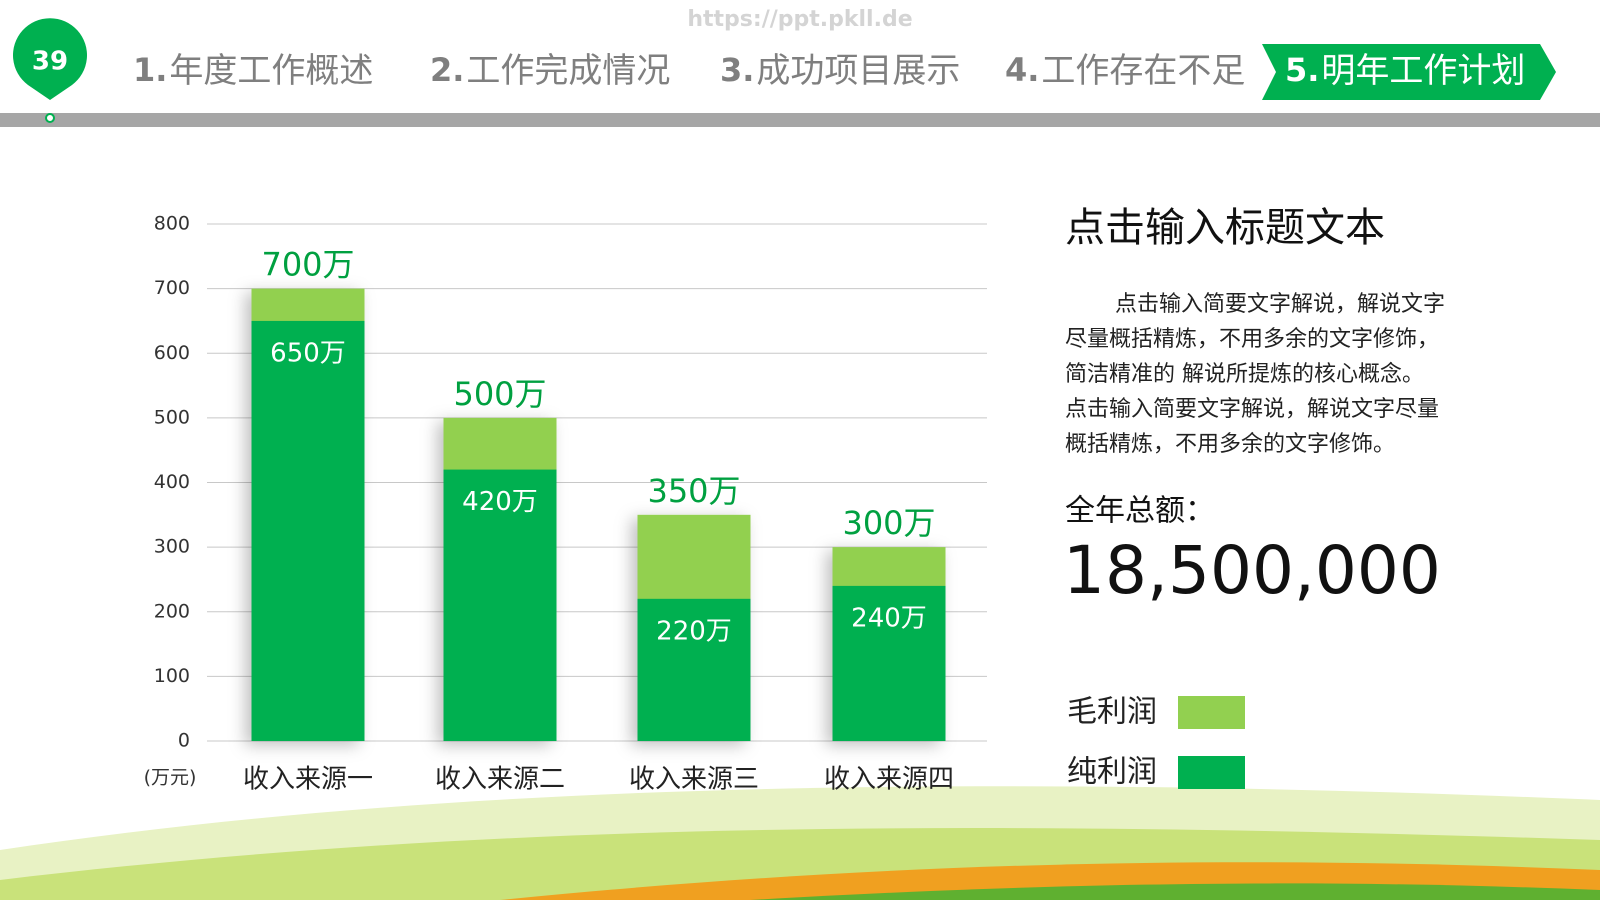 This screenshot has width=1600, height=900. Describe the element at coordinates (1252, 409) in the screenshot. I see `paragraph-line: 点击输入简要文字解说，解说文字尽量` at that location.